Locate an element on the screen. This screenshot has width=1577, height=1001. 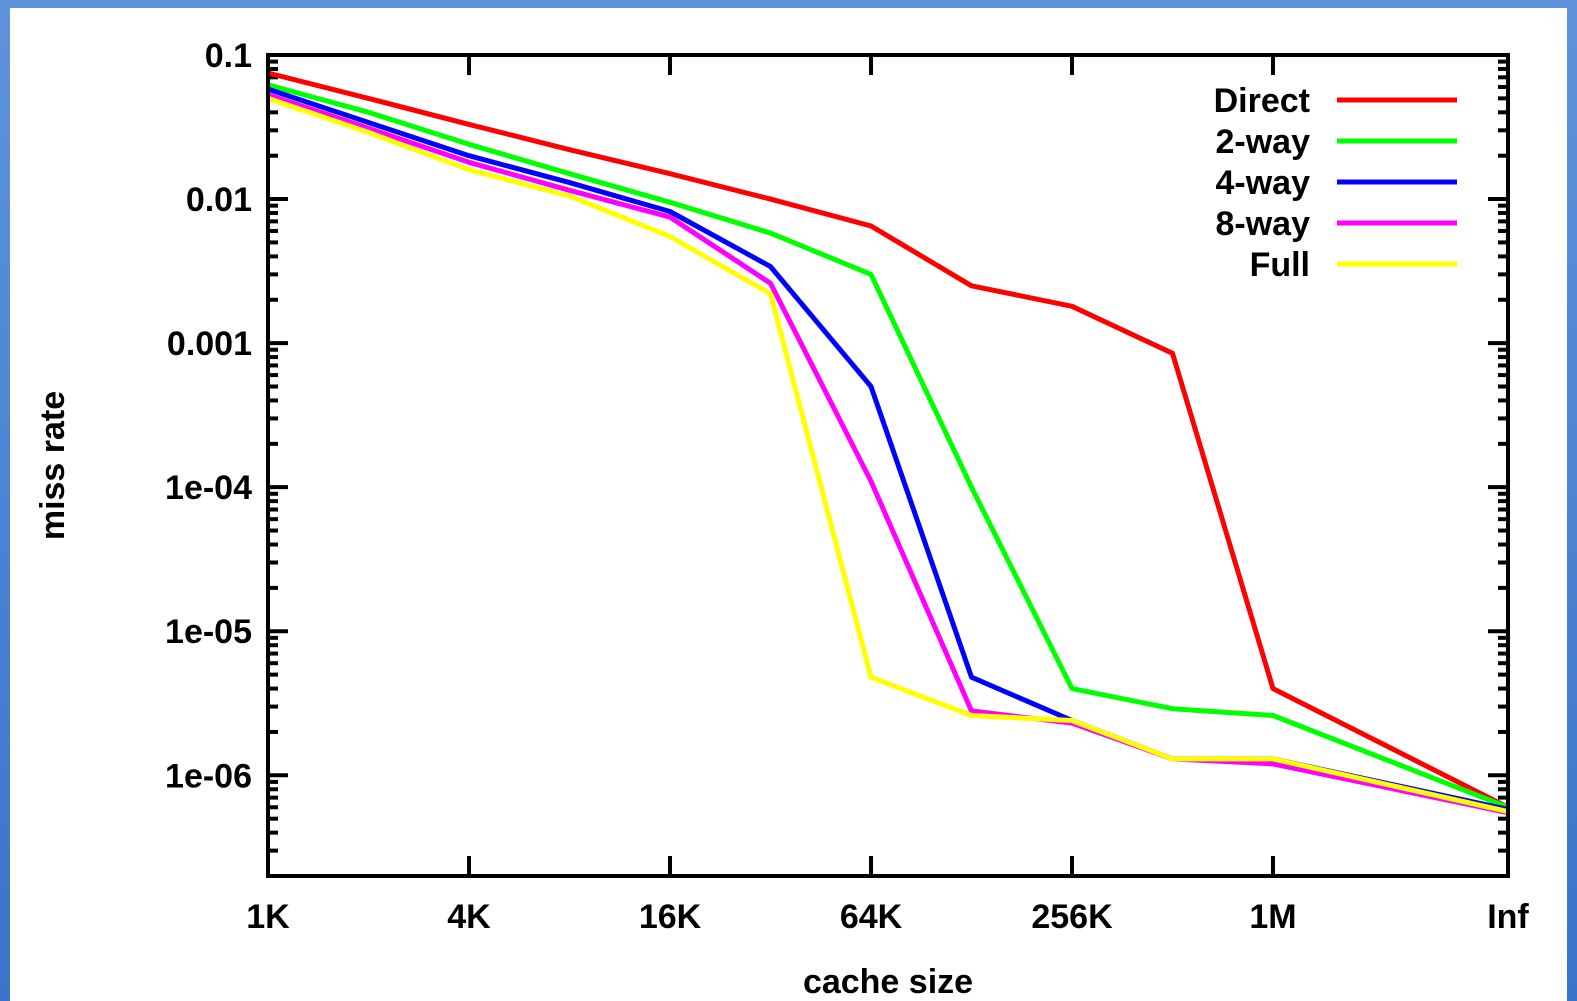
x-tick-label: 256K is located at coordinates (1072, 917).